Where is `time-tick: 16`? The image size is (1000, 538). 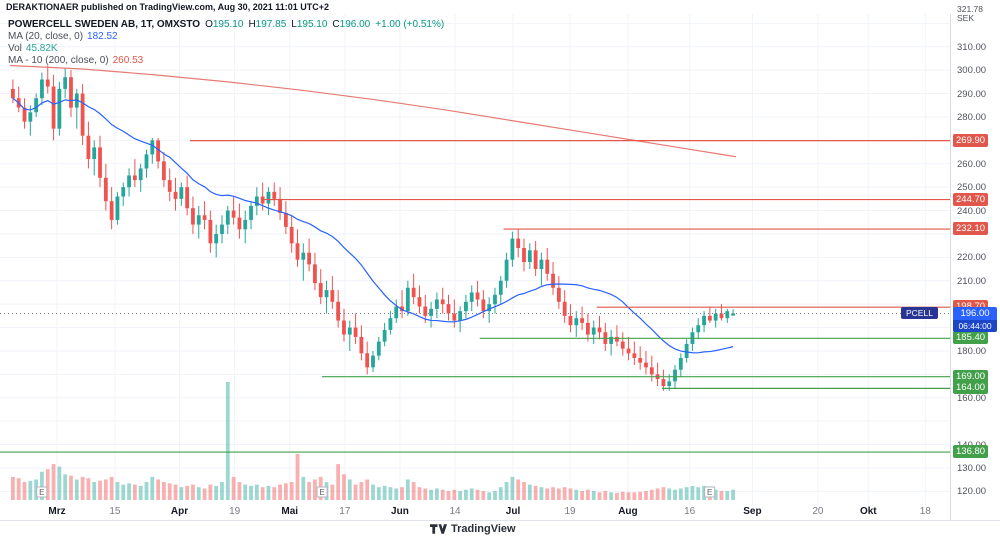 time-tick: 16 is located at coordinates (690, 511).